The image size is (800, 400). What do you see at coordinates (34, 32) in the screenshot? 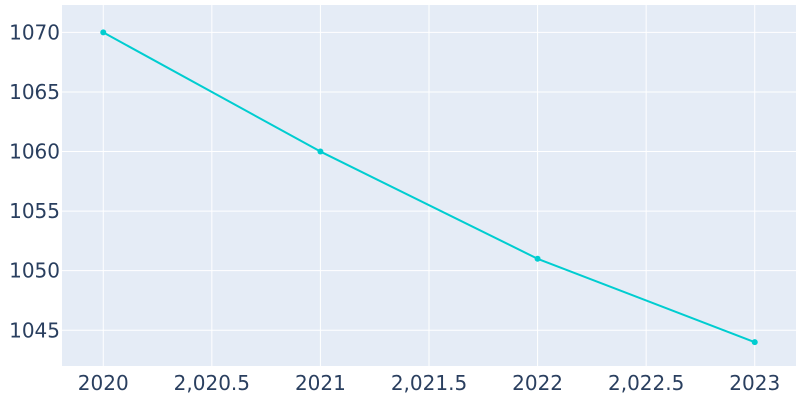
I see `y-tick-label: 1070` at bounding box center [34, 32].